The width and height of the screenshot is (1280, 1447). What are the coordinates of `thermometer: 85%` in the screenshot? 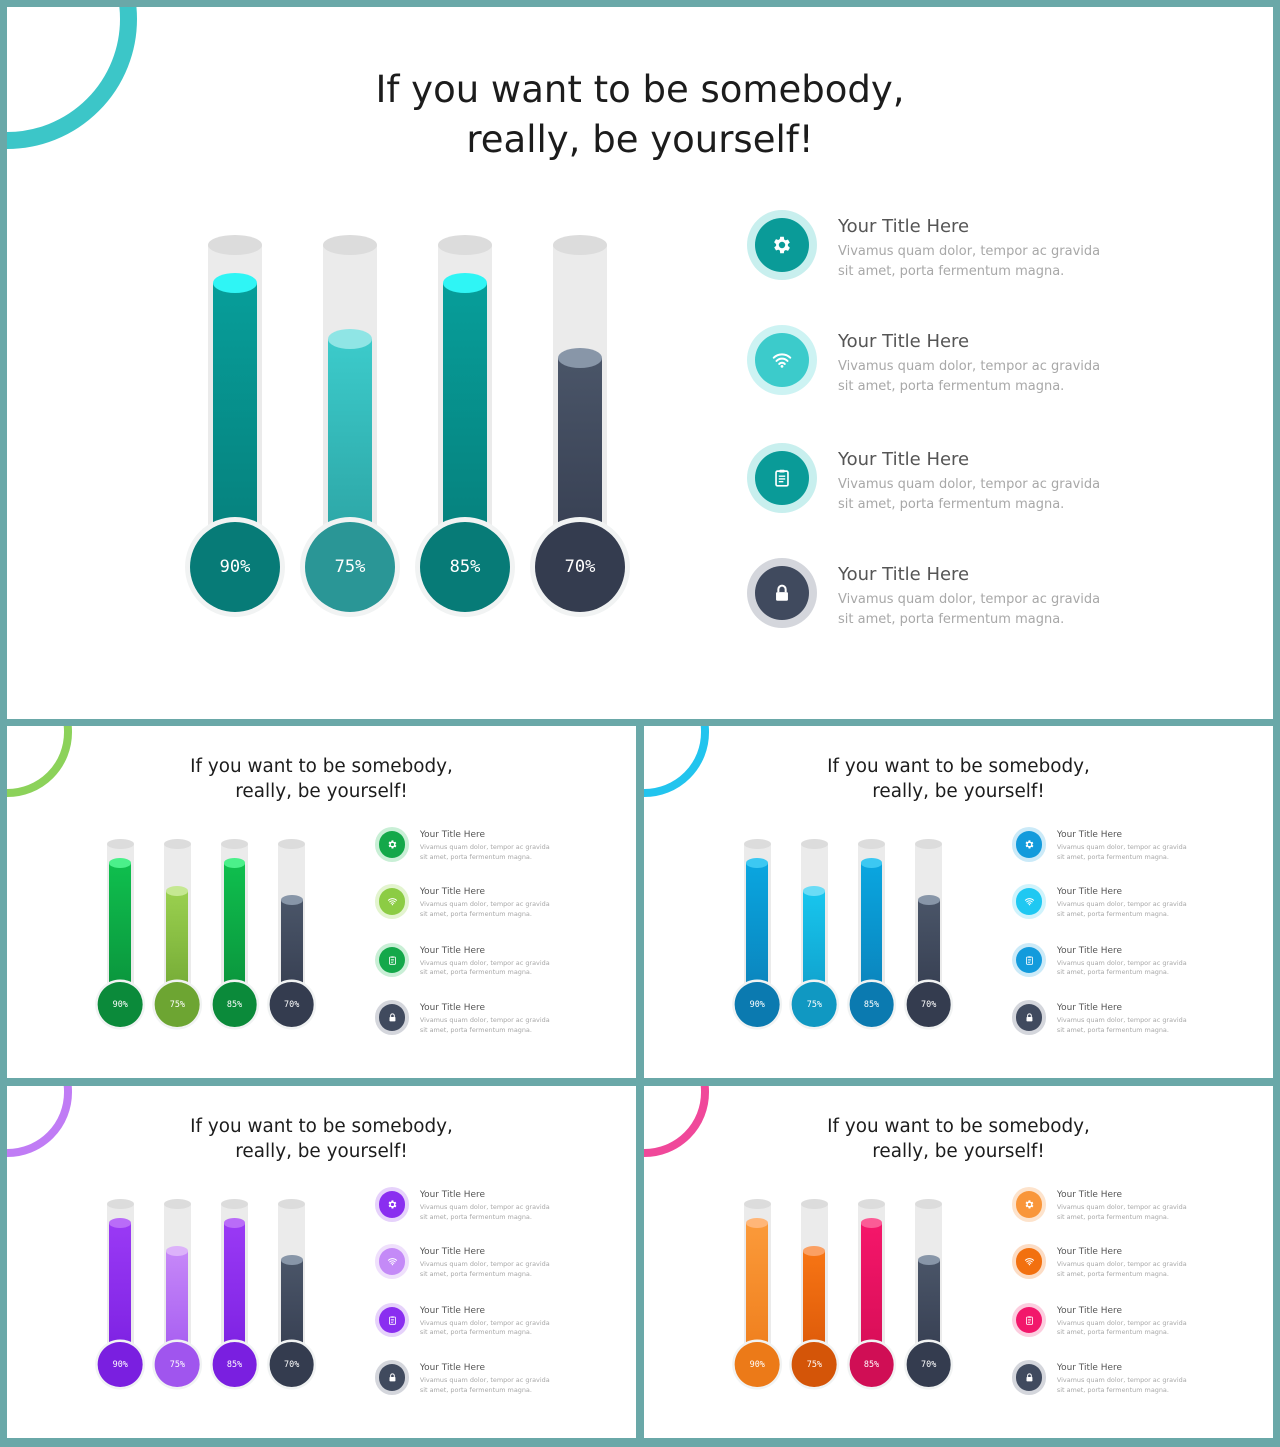 It's located at (234, 933).